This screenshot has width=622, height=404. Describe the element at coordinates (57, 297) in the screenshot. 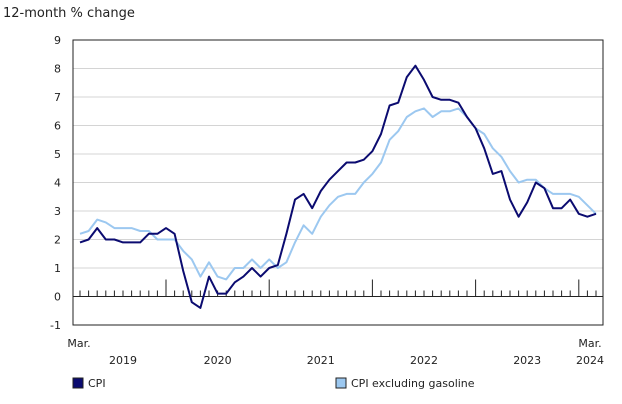

I see `y-tick-label: 0` at that location.